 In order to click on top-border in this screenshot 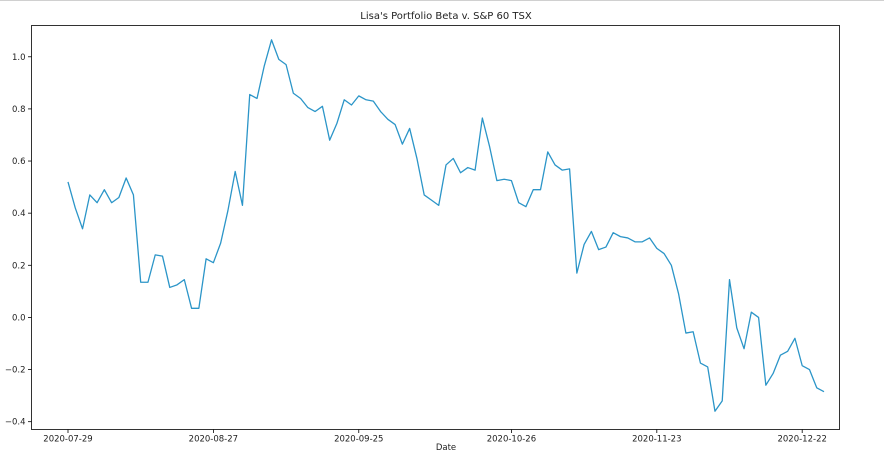, I will do `click(442, 0)`.